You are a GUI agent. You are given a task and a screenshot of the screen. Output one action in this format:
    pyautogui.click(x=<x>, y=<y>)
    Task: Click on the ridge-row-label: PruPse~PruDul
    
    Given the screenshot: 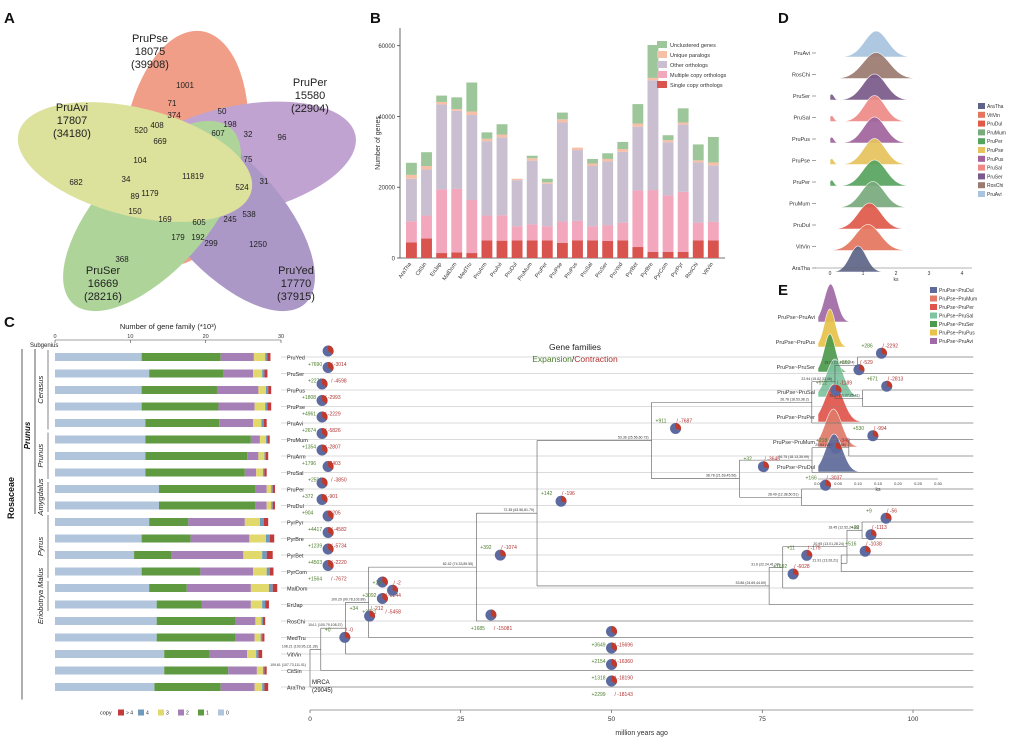 What is the action you would take?
    pyautogui.click(x=796, y=468)
    